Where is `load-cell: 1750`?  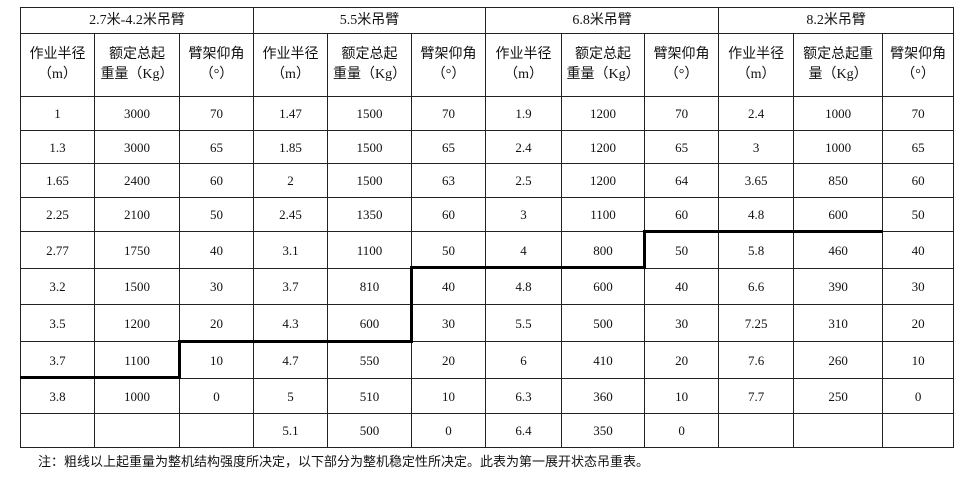
load-cell: 1750 is located at coordinates (137, 250).